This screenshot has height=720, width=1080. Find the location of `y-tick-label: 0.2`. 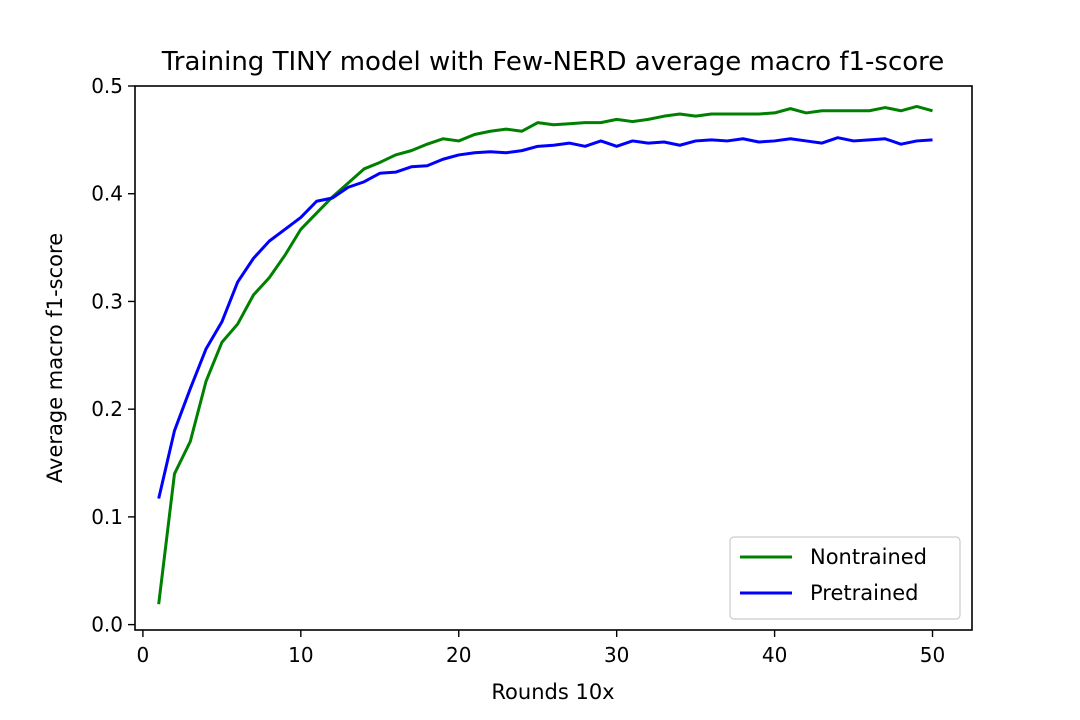

y-tick-label: 0.2 is located at coordinates (107, 409).